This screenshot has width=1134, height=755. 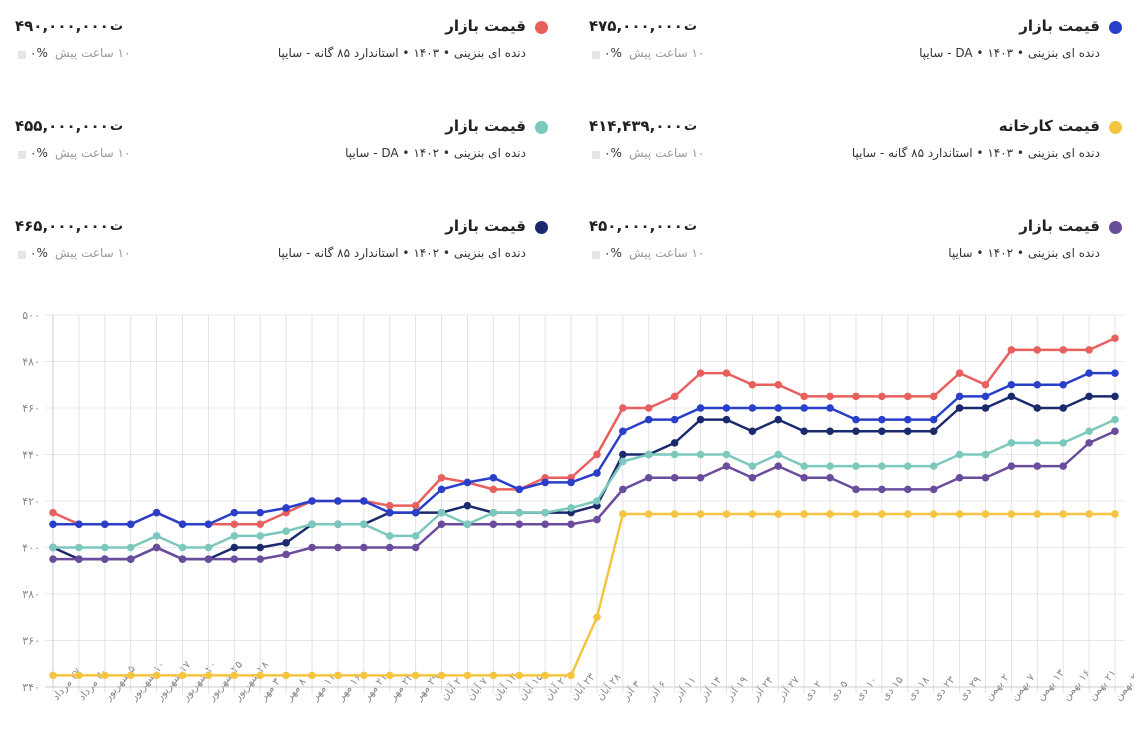 What do you see at coordinates (31, 687) in the screenshot?
I see `y-tick-label: ۳۴۰` at bounding box center [31, 687].